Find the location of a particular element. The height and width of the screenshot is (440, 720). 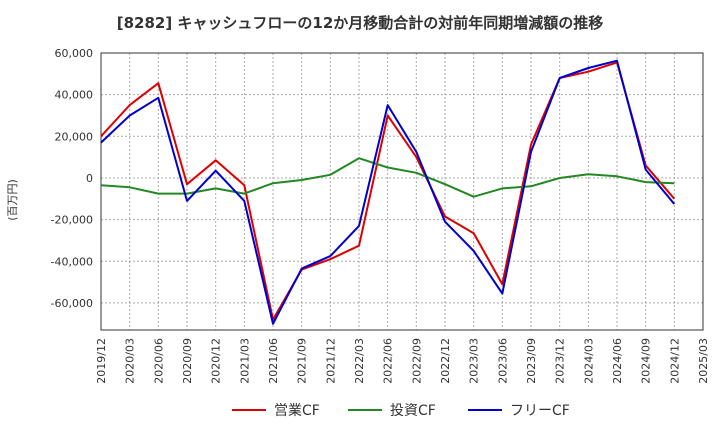

x-tick-label: 2022/09 is located at coordinates (416, 361).